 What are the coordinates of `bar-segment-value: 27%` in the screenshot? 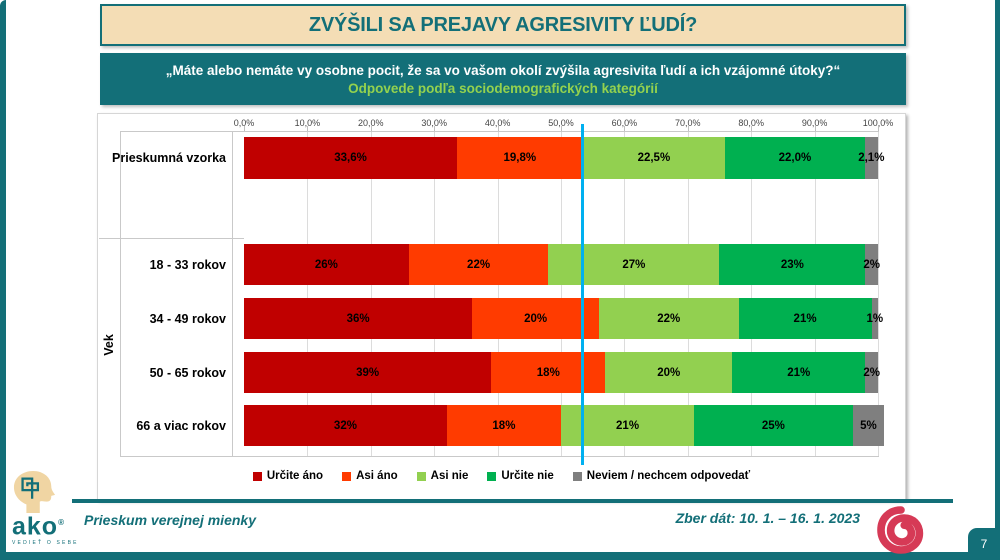 It's located at (634, 264).